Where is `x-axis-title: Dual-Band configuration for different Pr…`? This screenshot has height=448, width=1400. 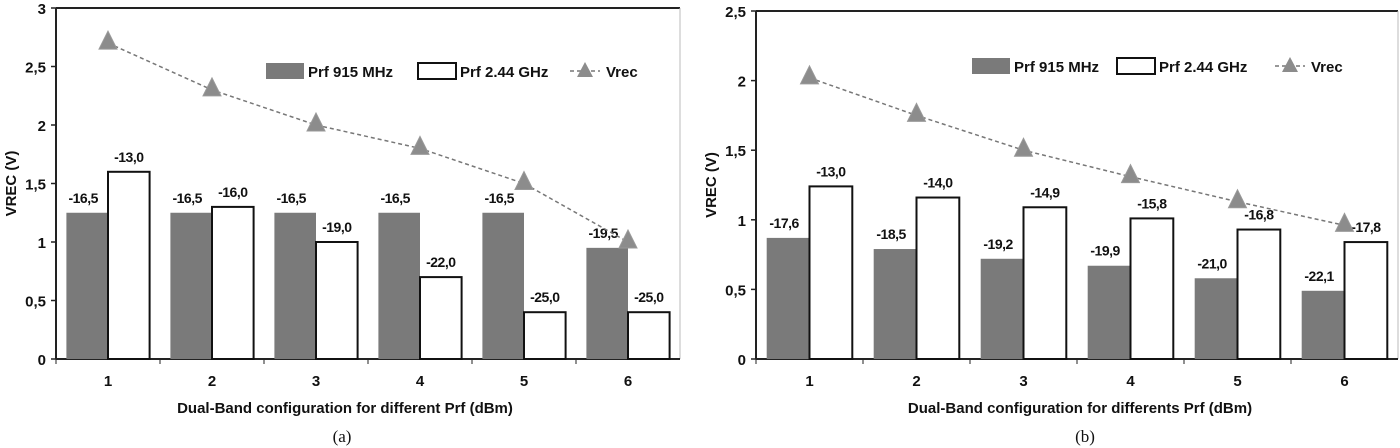
x-axis-title: Dual-Band configuration for different Pr… is located at coordinates (345, 408).